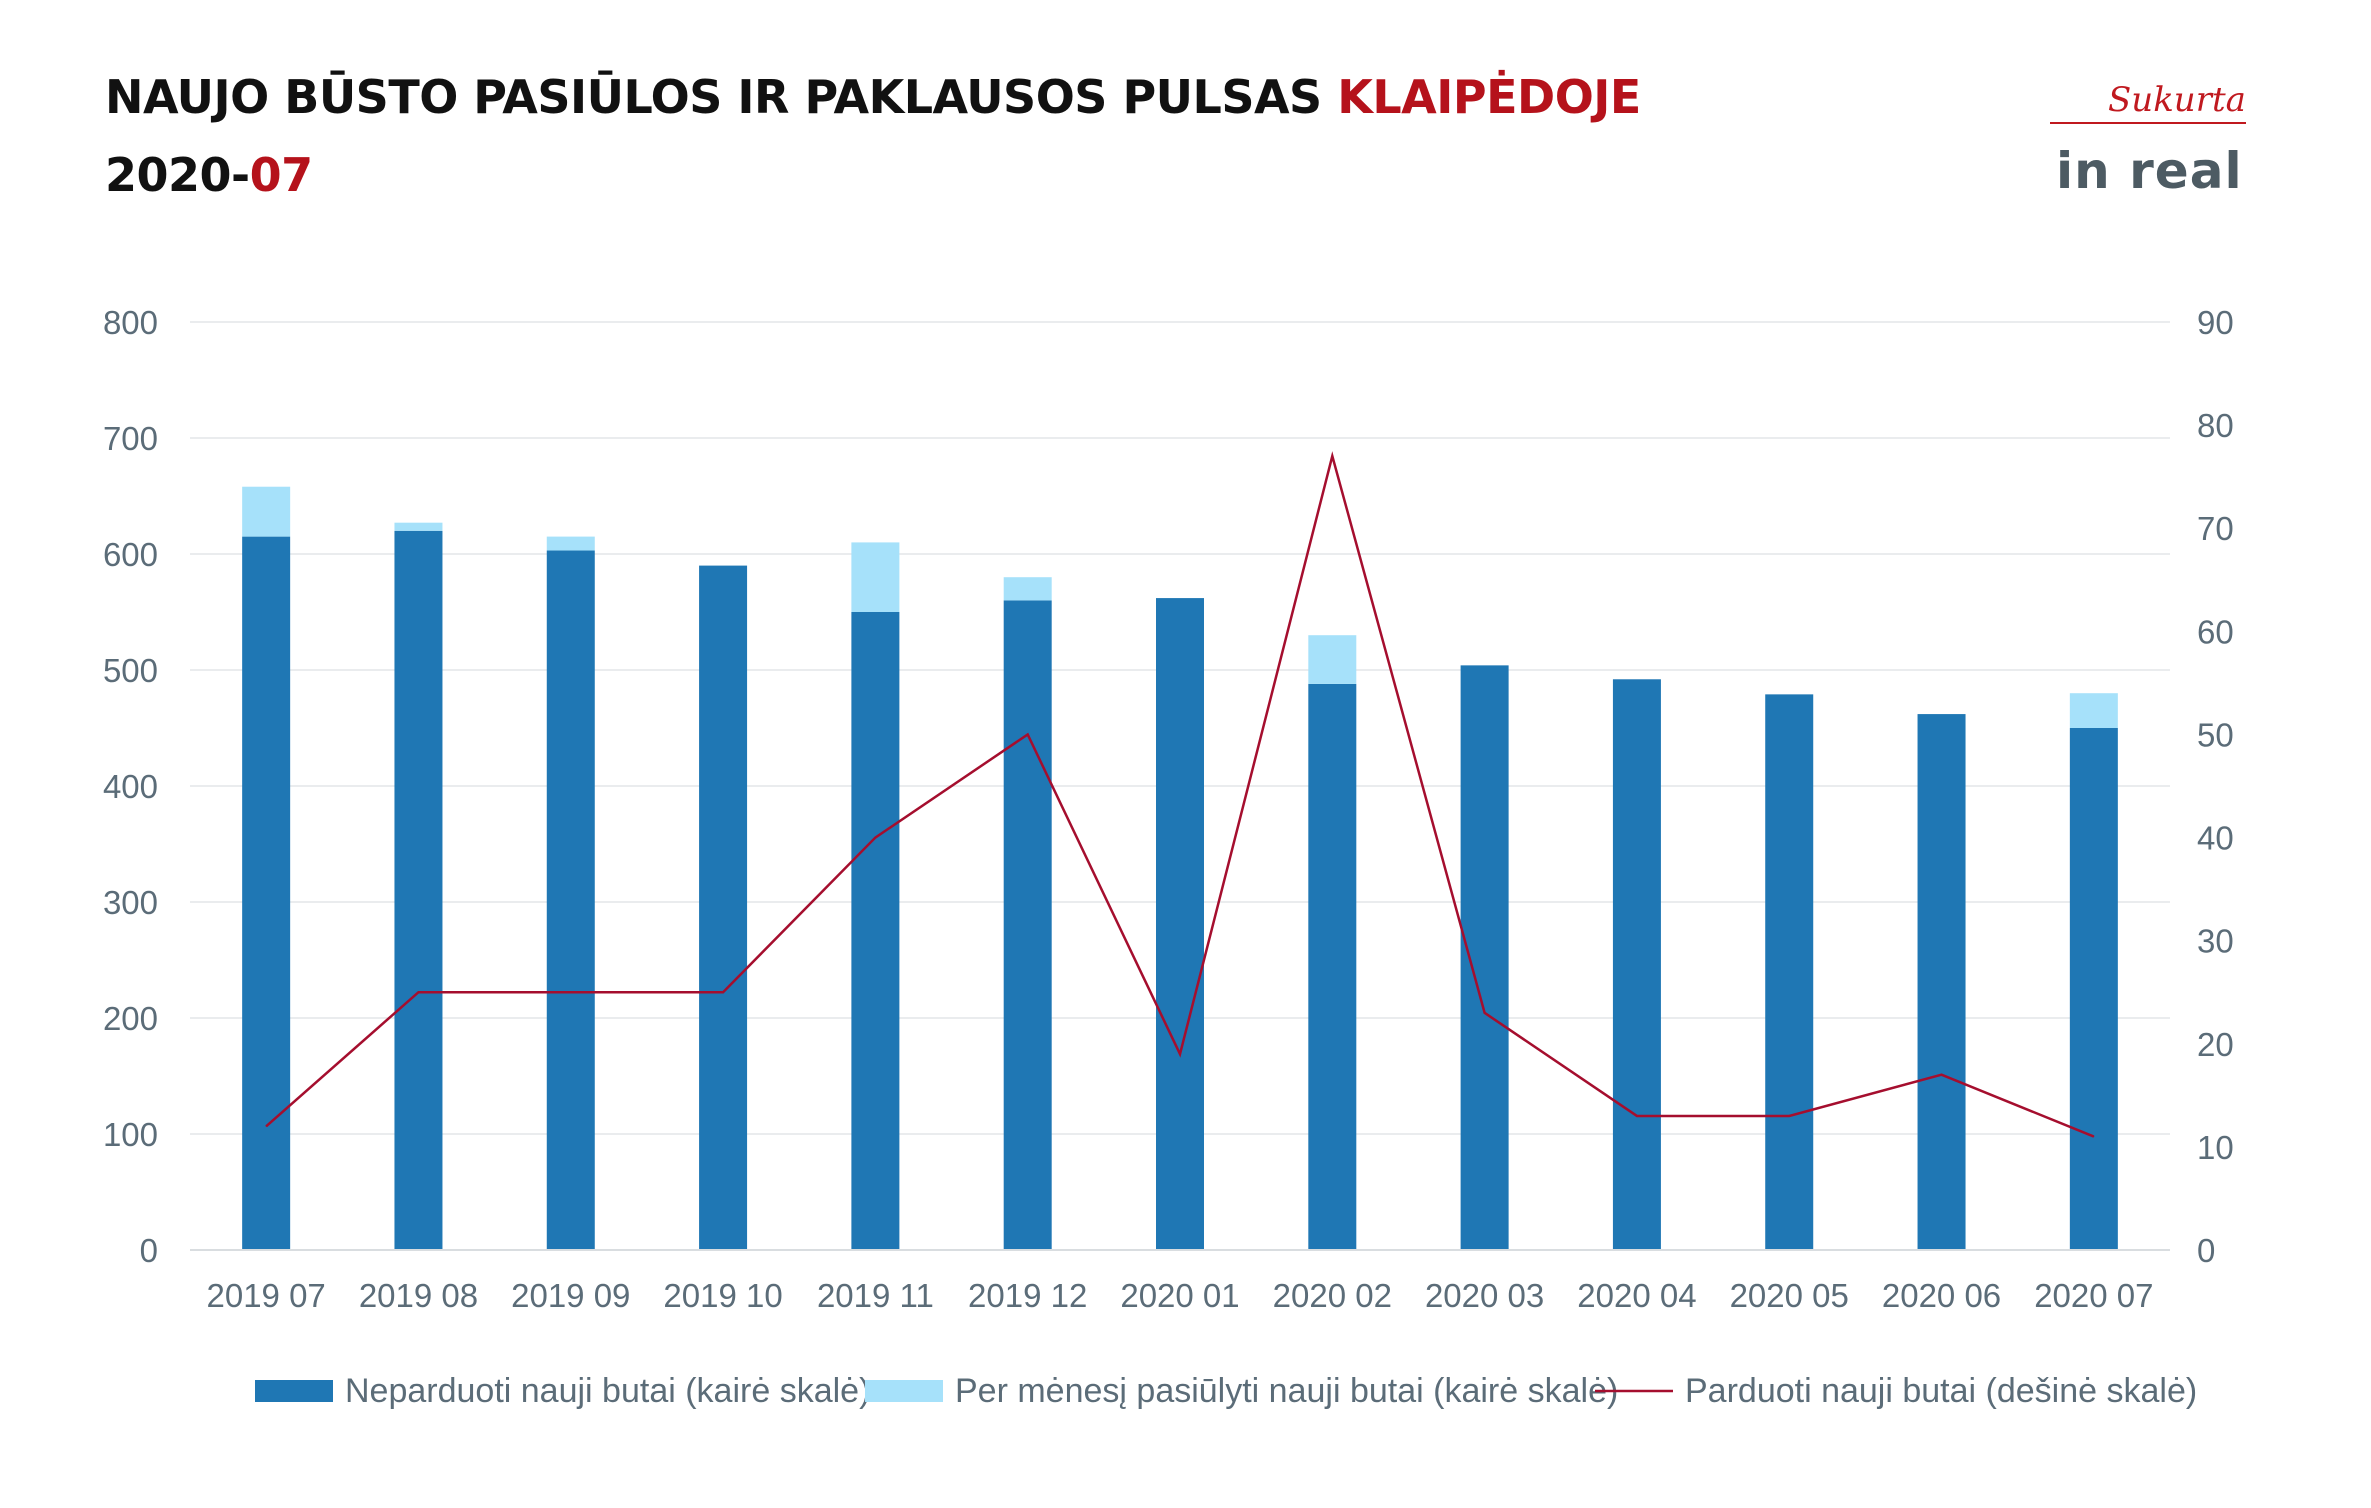  Describe the element at coordinates (2215, 631) in the screenshot. I see `right-axis-tick-label: 60` at that location.